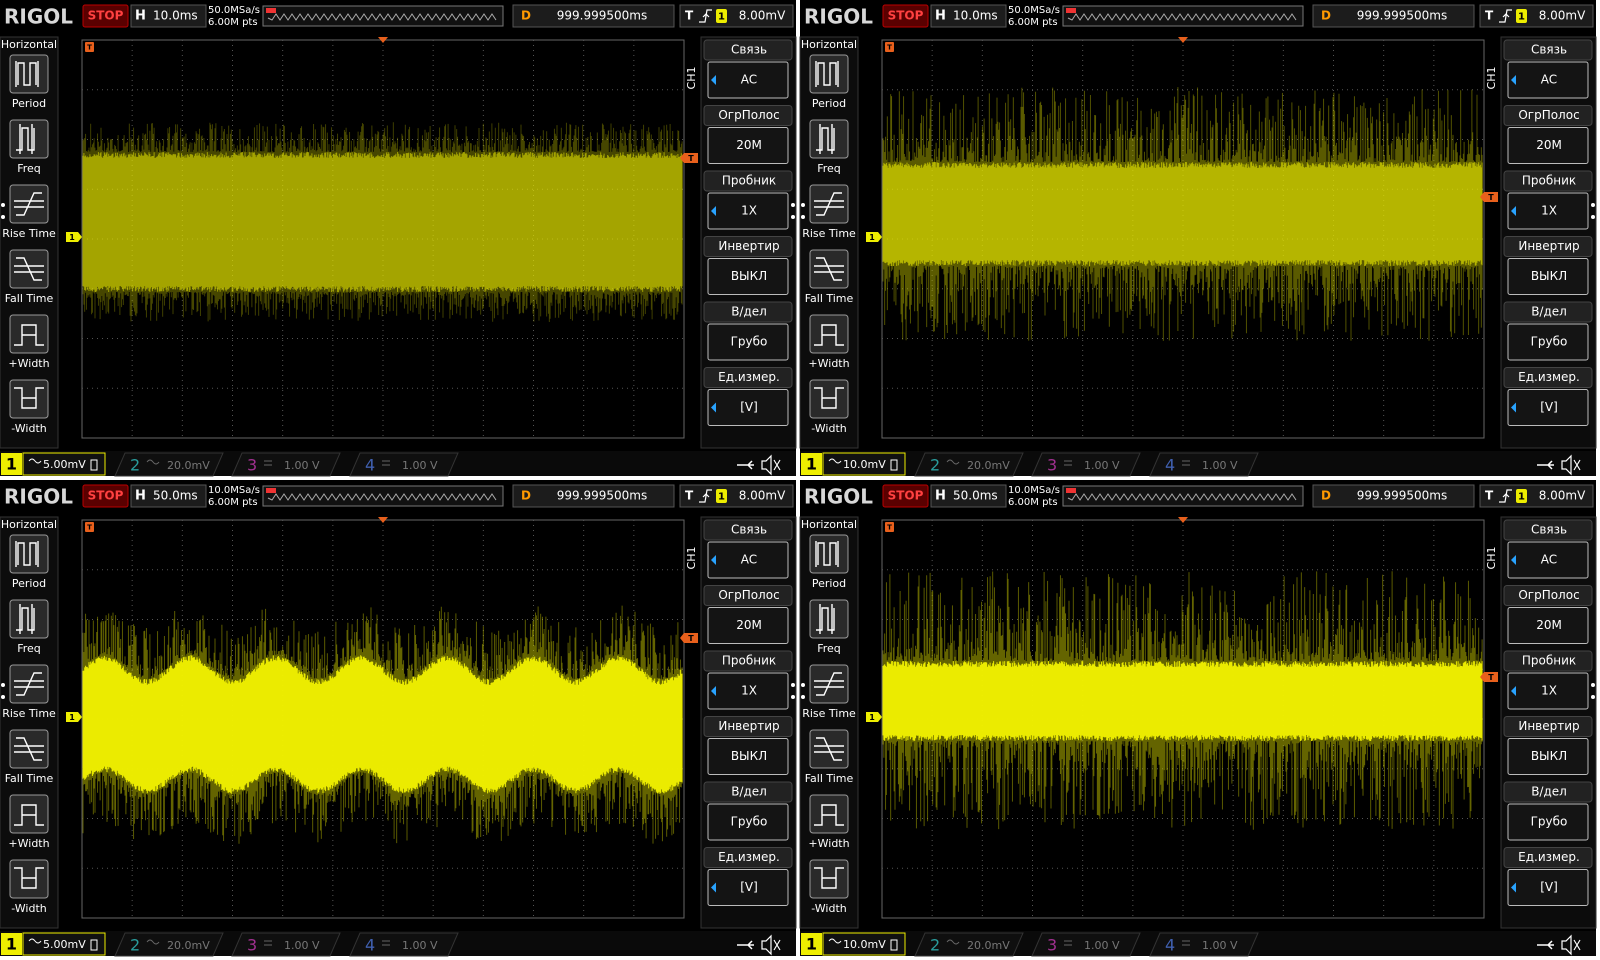 Image resolution: width=1600 pixels, height=960 pixels. I want to click on channel-offset-label: 1, so click(72, 717).